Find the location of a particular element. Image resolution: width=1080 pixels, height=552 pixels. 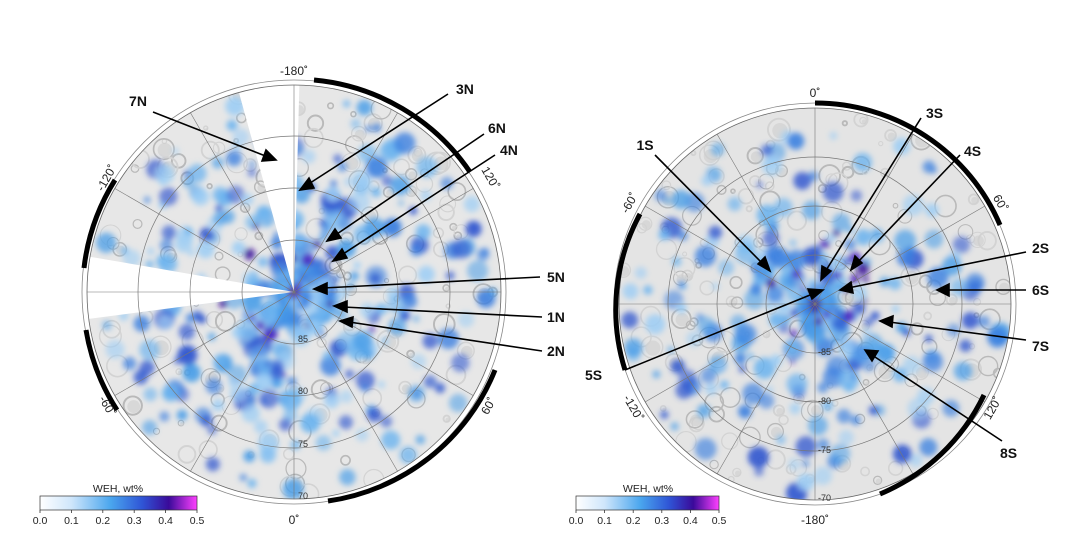

north-colorbar-title: WEH, wt% is located at coordinates (118, 489).